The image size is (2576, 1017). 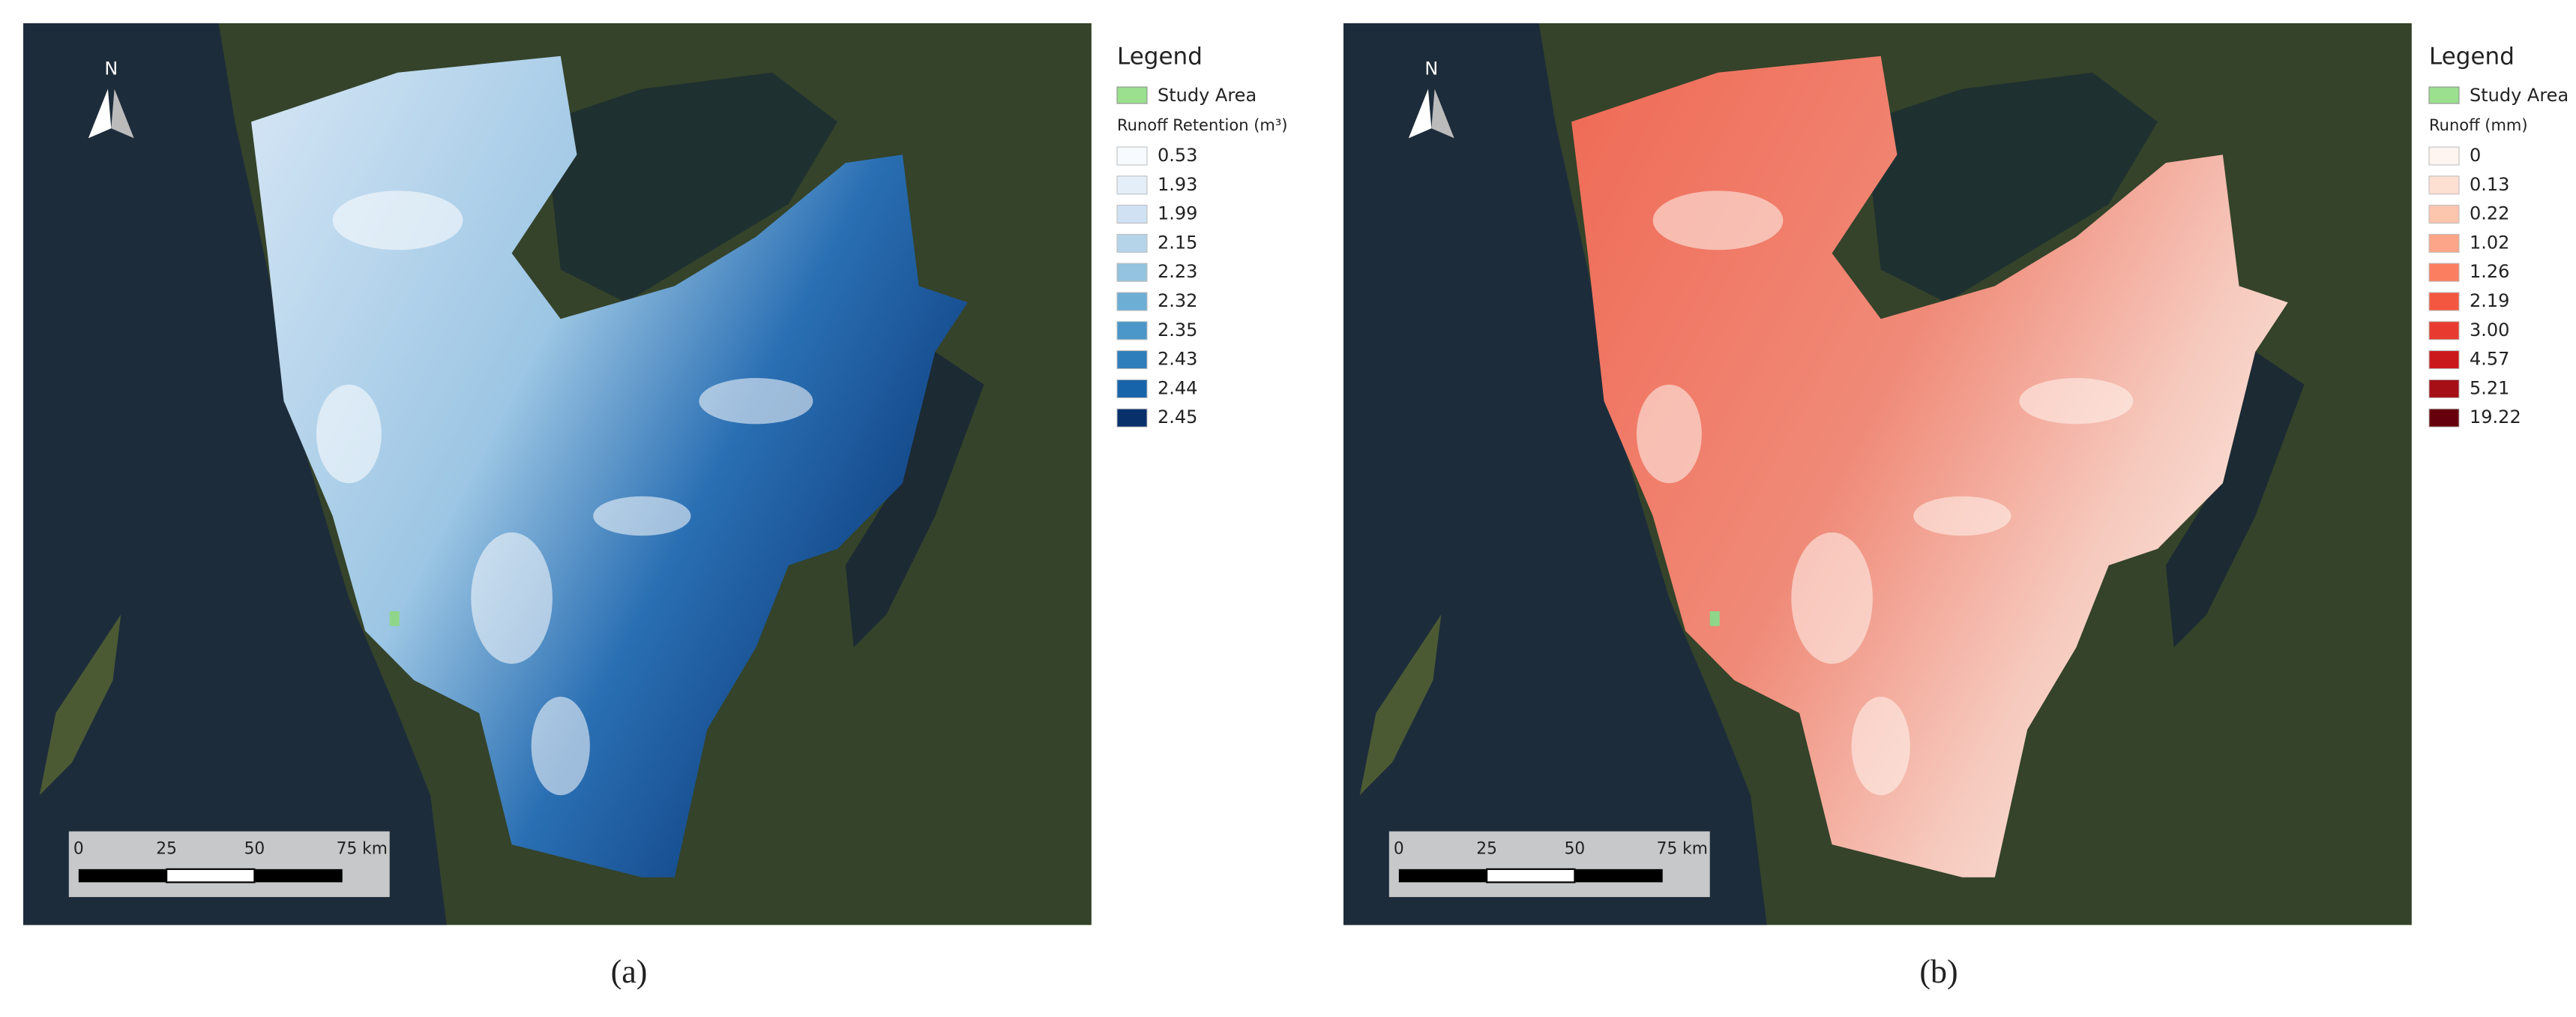 I want to click on legend-label: 2.35, so click(x=1177, y=330).